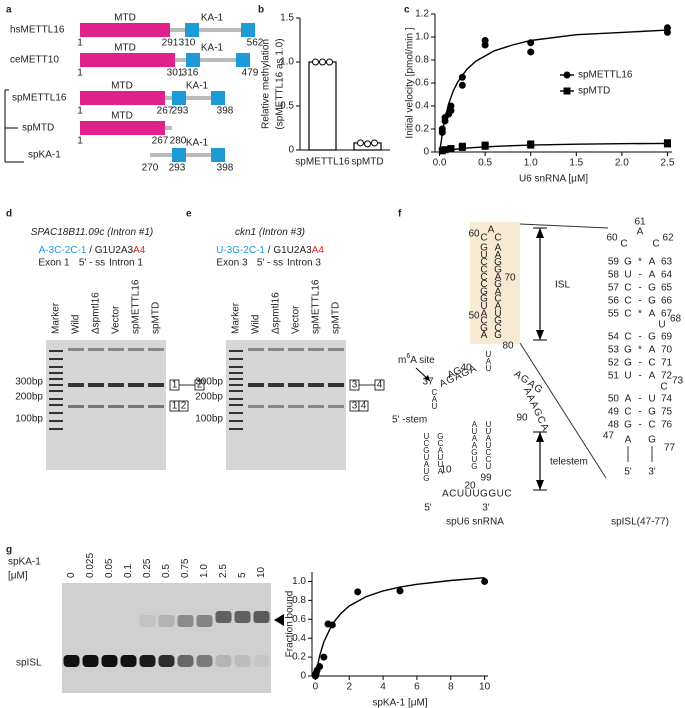  What do you see at coordinates (287, 18) in the screenshot?
I see `y-tick-label: 1.5` at bounding box center [287, 18].